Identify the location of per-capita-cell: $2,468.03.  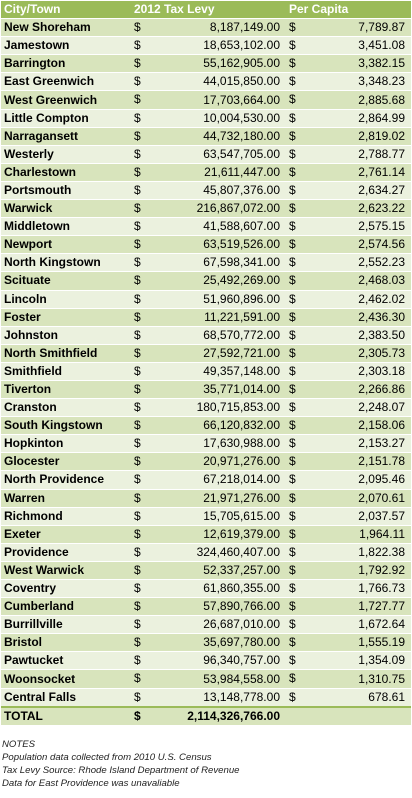
(348, 281).